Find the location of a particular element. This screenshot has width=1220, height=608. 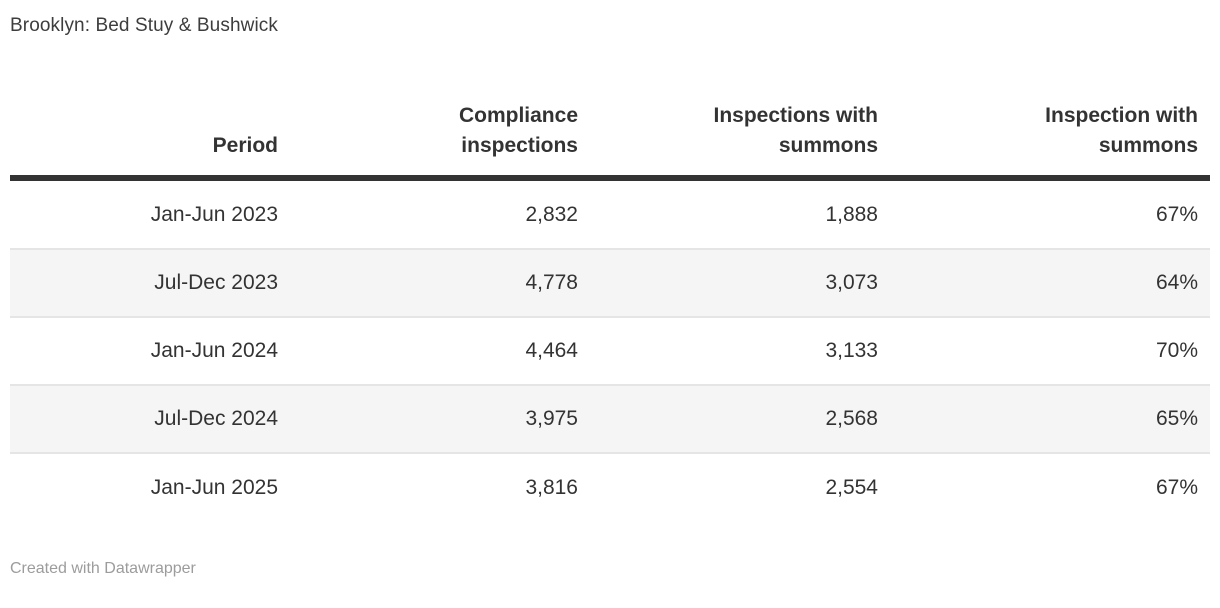

cell-compliance-inspections: 4,464 is located at coordinates (551, 350).